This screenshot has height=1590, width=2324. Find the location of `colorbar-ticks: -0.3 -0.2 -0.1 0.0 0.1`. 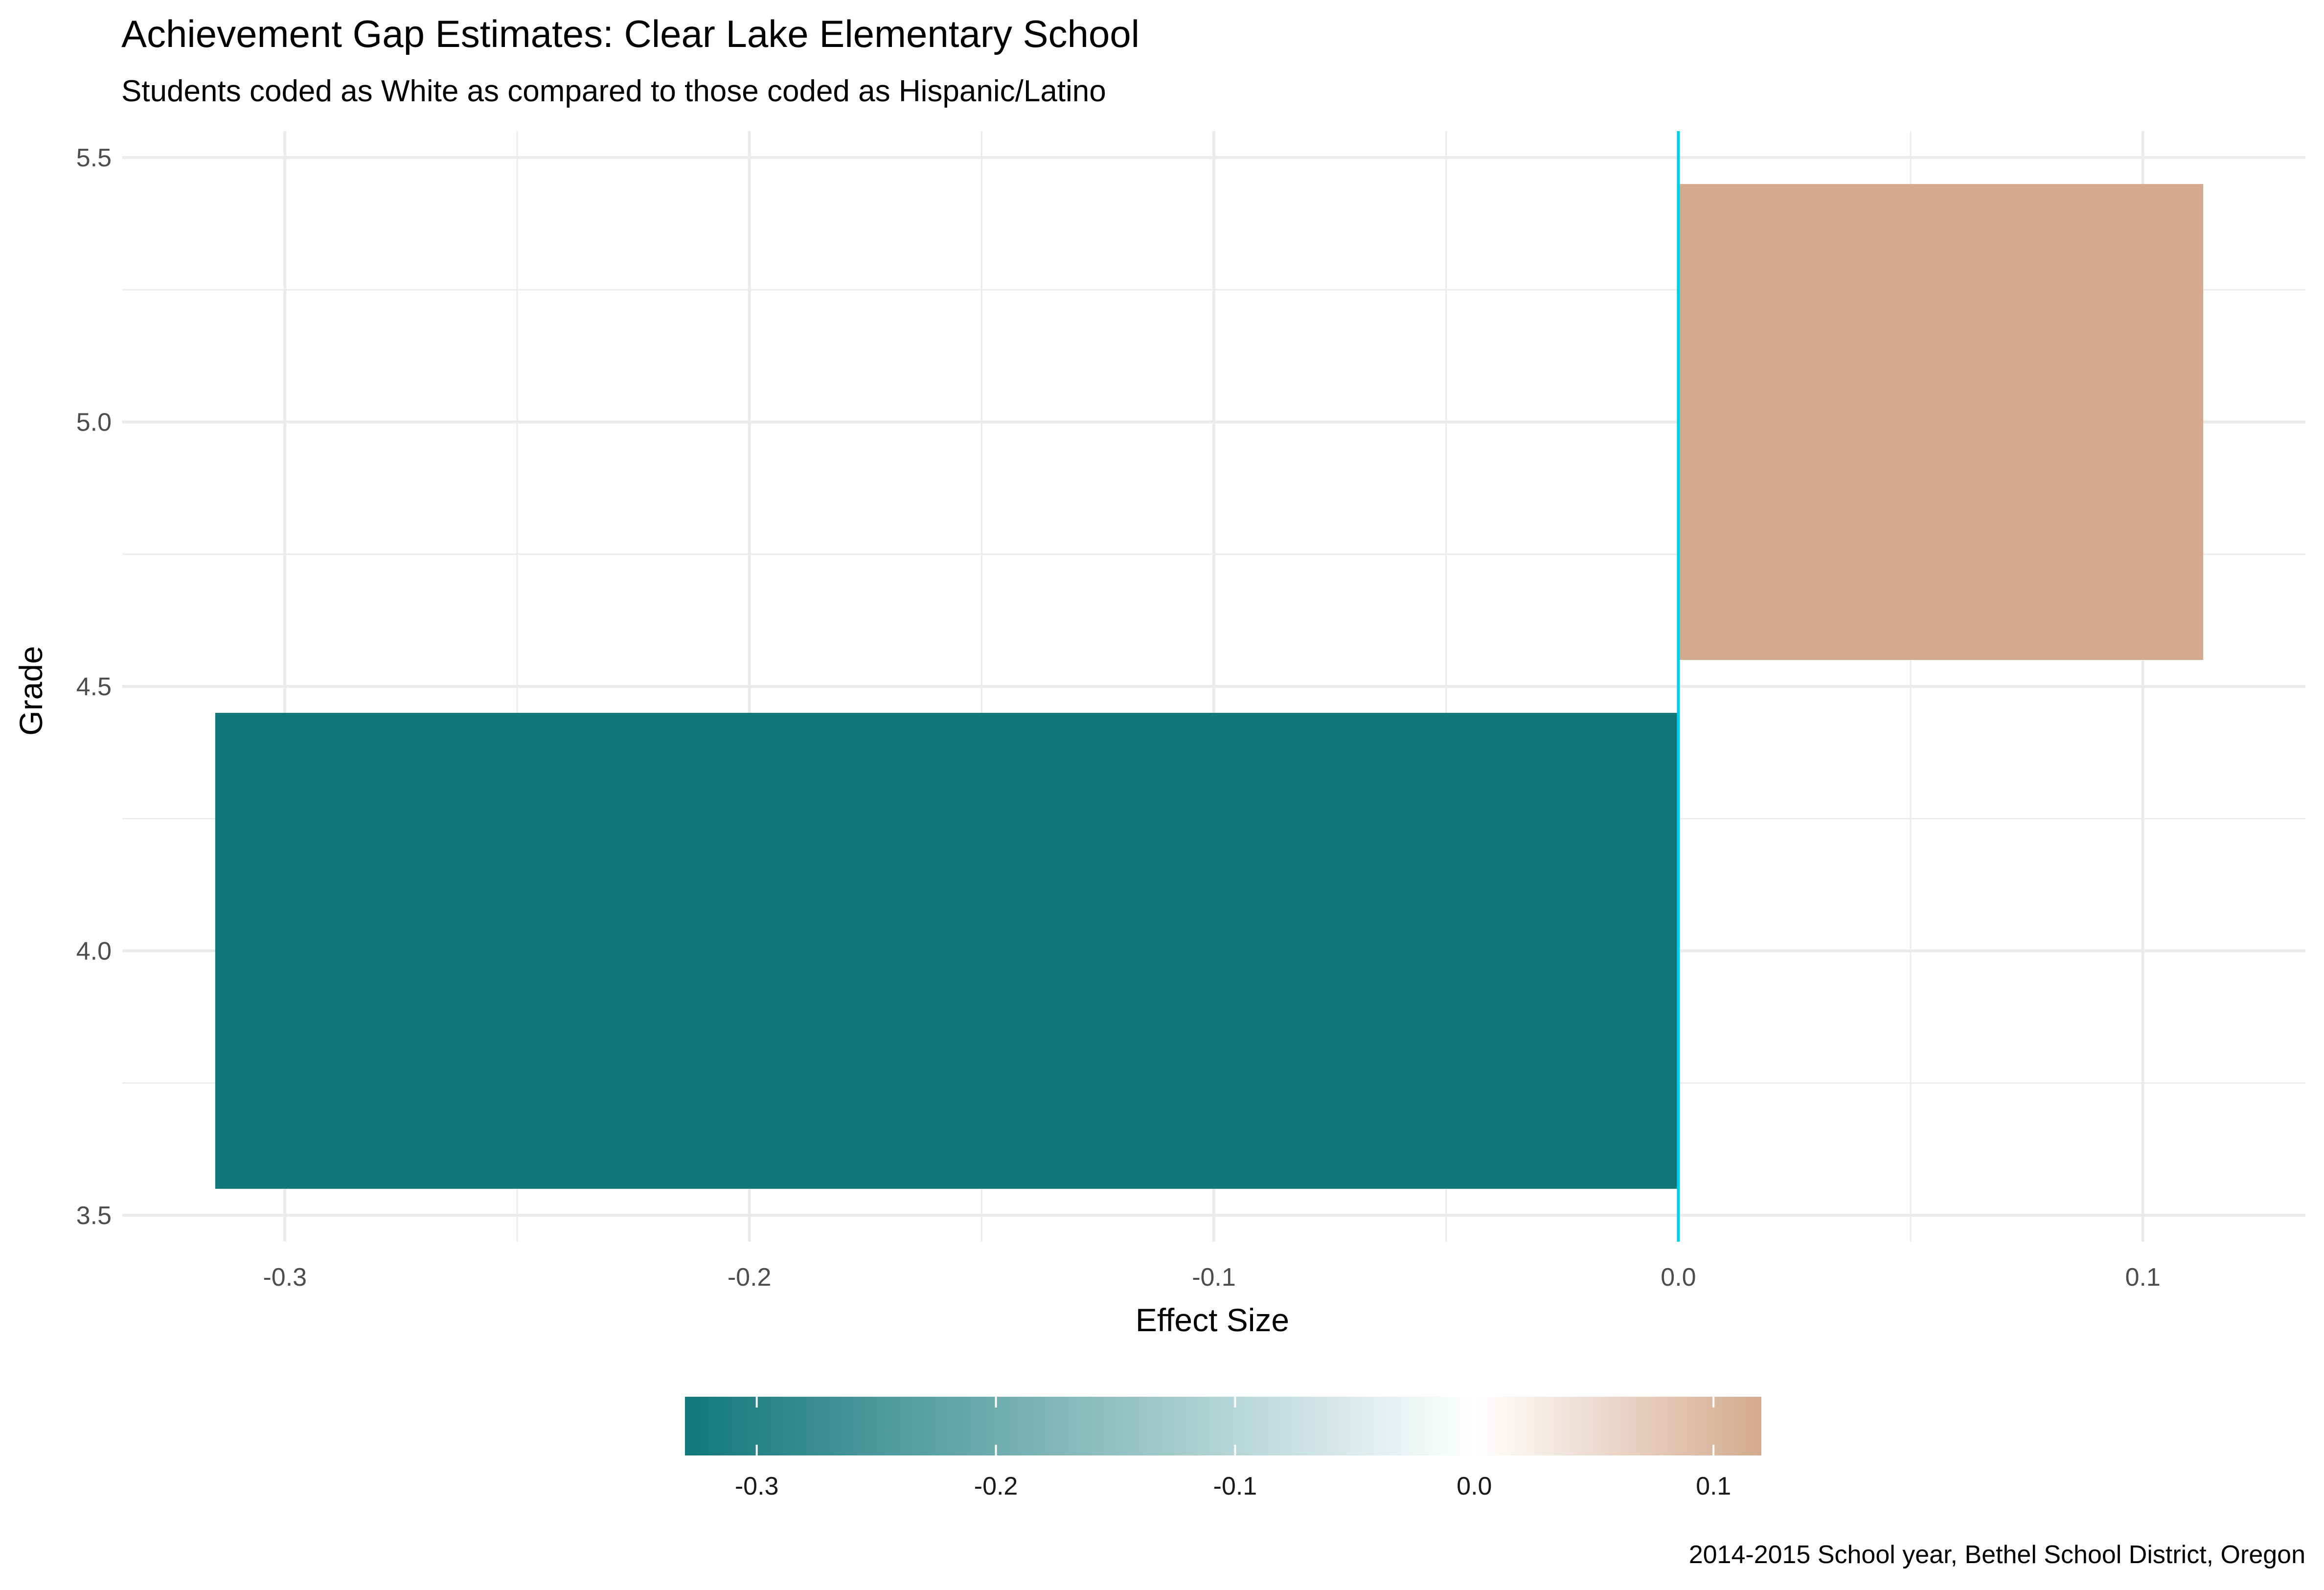

colorbar-ticks: -0.3 -0.2 -0.1 0.0 0.1 is located at coordinates (1233, 1449).